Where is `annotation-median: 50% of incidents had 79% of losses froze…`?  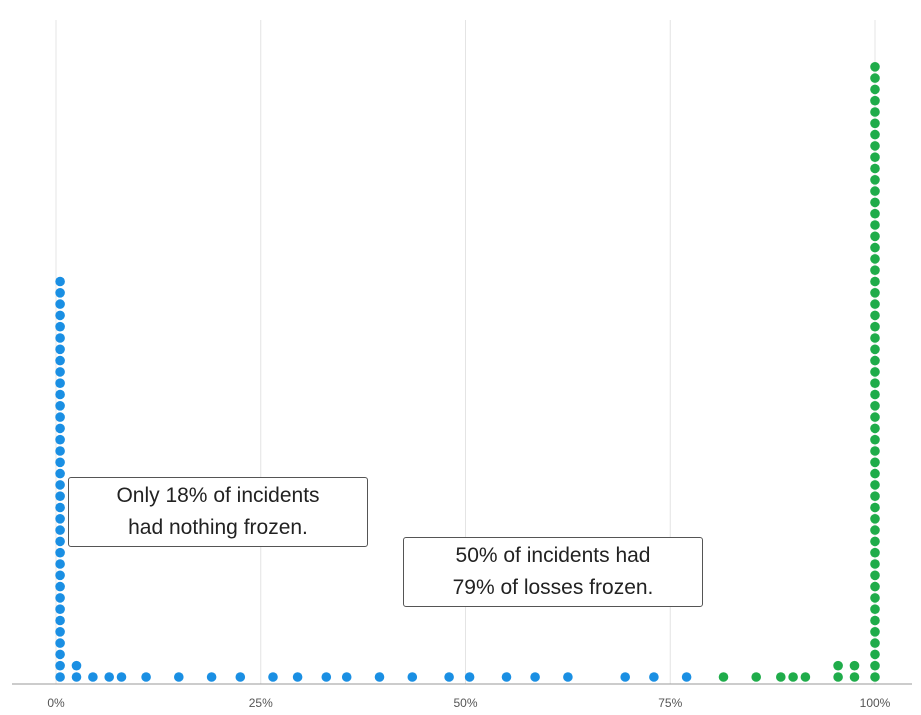 annotation-median: 50% of incidents had 79% of losses froze… is located at coordinates (553, 572).